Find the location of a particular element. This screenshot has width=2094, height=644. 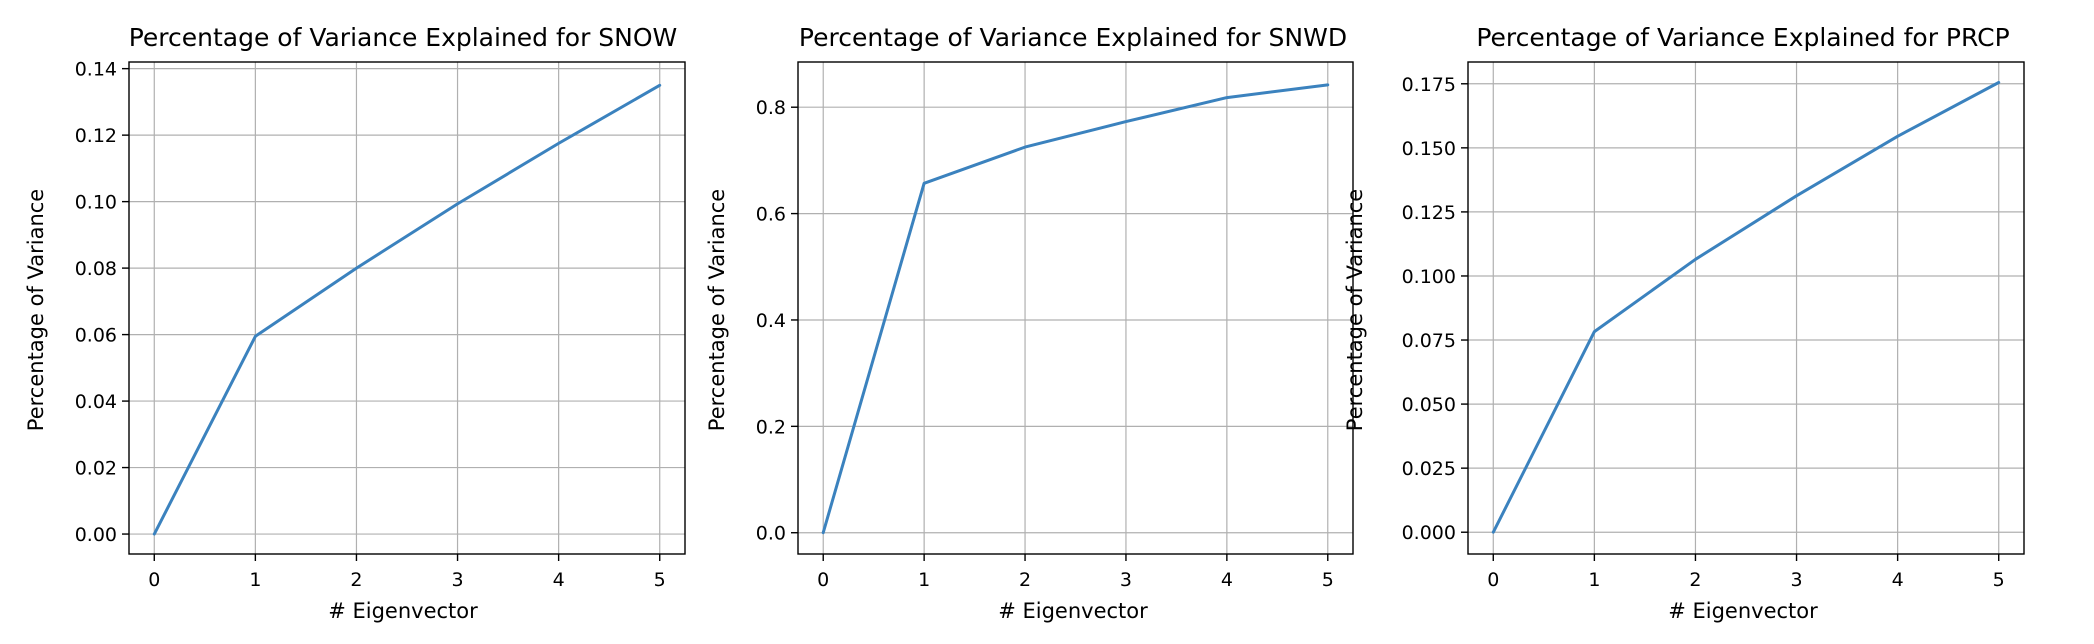

y-tick-label: 0.08 is located at coordinates (96, 269).